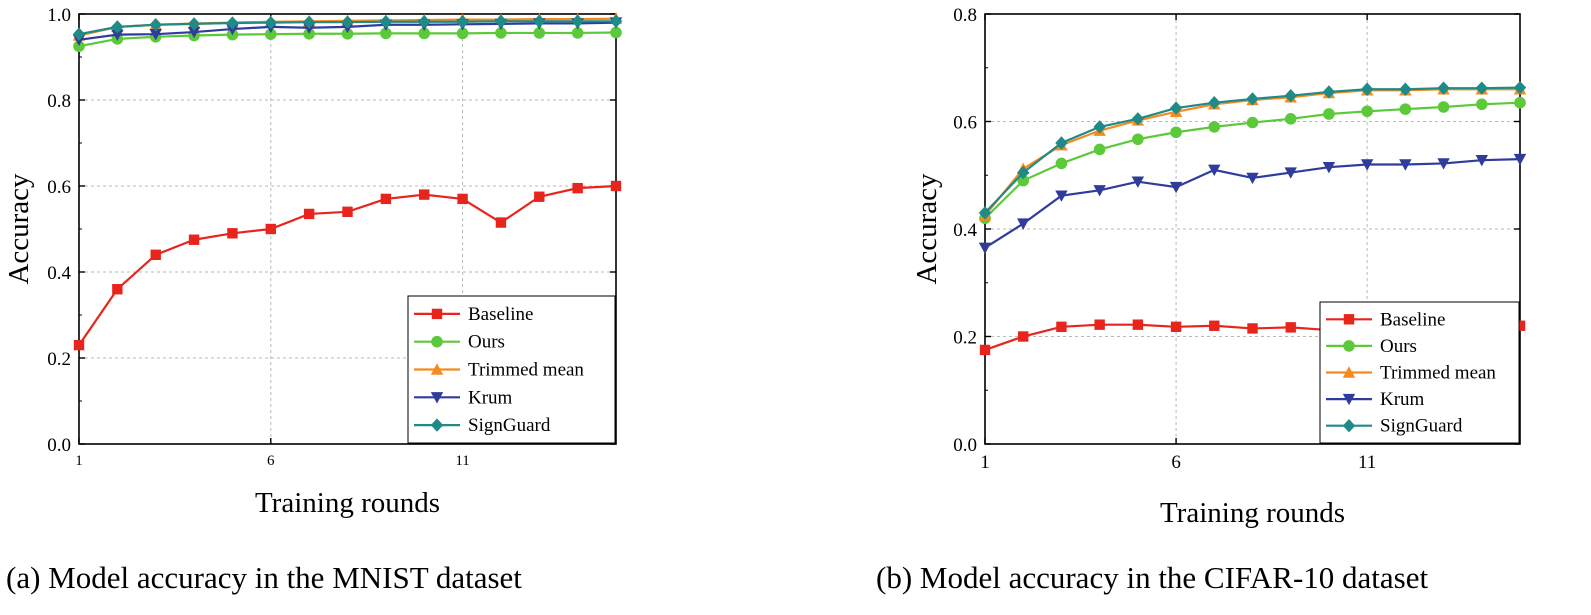 The width and height of the screenshot is (1591, 615). I want to click on x-axis-label: Training rounds, so click(347, 503).